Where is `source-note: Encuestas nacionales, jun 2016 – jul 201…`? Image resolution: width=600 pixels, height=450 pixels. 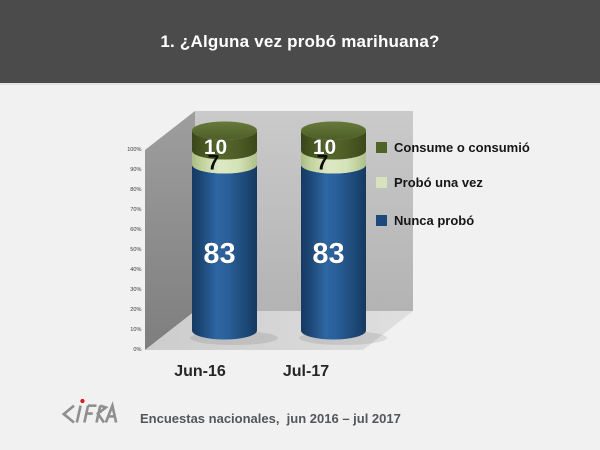
source-note: Encuestas nacionales, jun 2016 – jul 201… is located at coordinates (270, 418).